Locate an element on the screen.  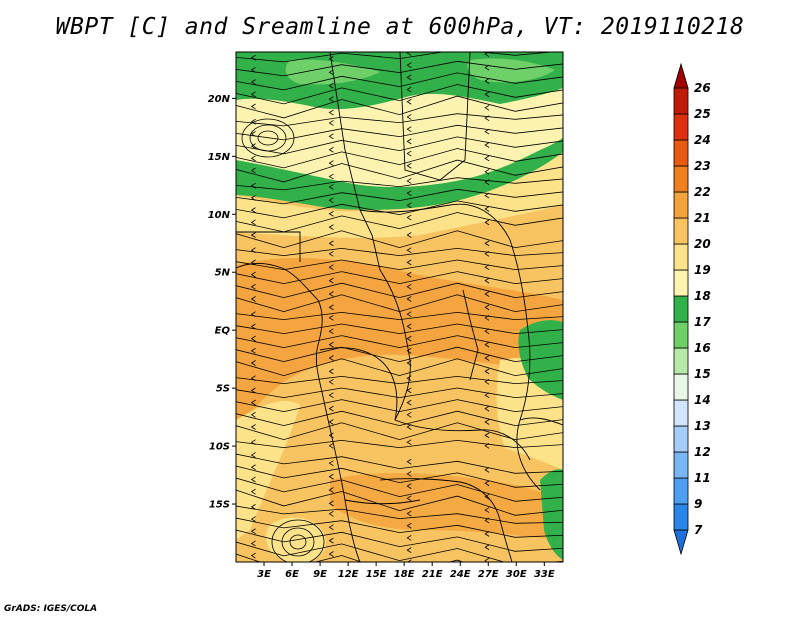
colorbar-label: 24 is located at coordinates (702, 140).